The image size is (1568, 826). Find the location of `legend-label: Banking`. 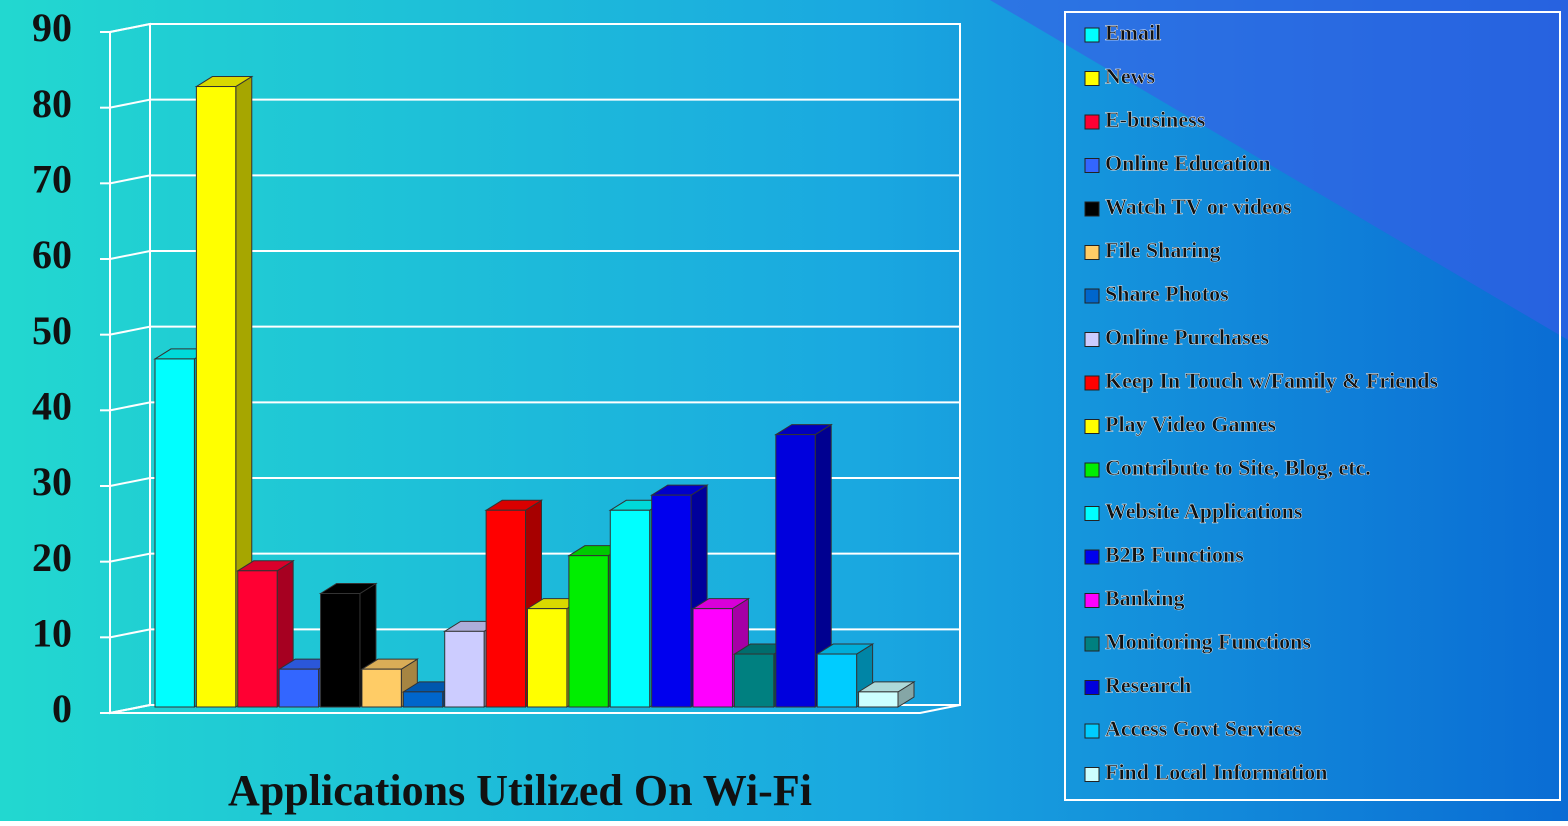

legend-label: Banking is located at coordinates (1145, 598).